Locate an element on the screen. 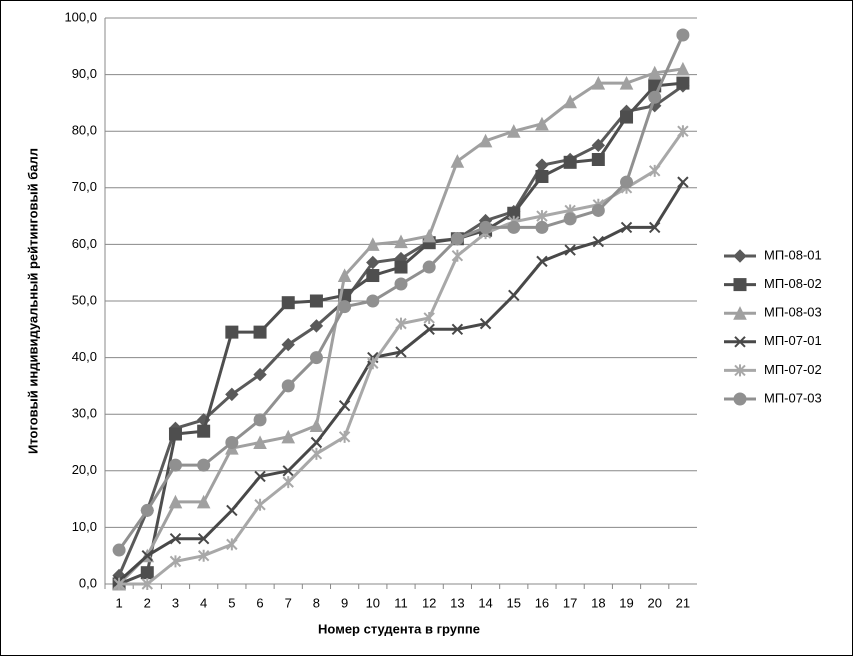 The width and height of the screenshot is (853, 656). x-tick-label: 2 is located at coordinates (147, 602).